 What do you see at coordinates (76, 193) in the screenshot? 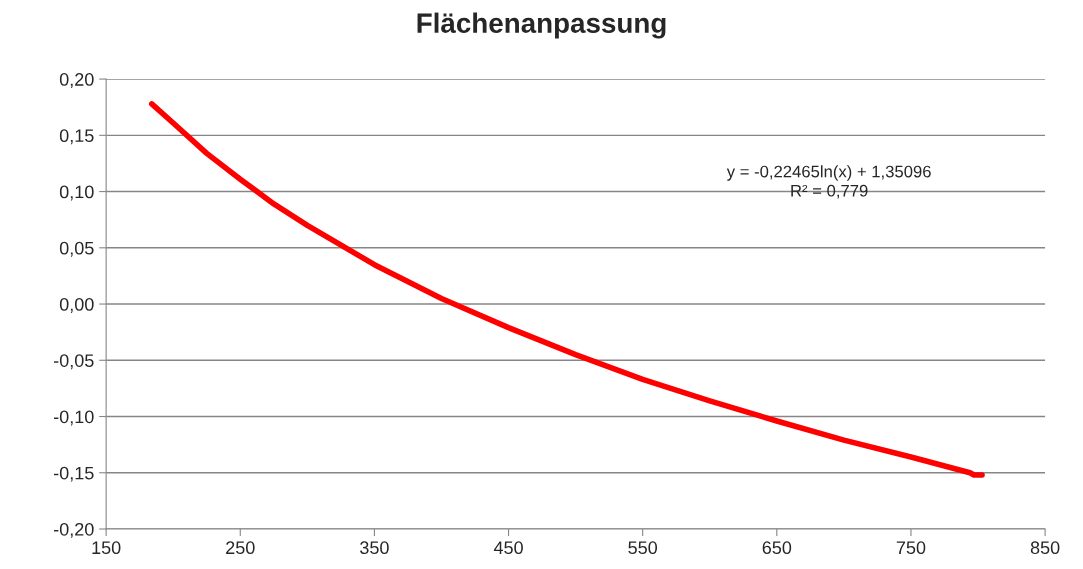
I see `y-tick-label: 0,10` at bounding box center [76, 193].